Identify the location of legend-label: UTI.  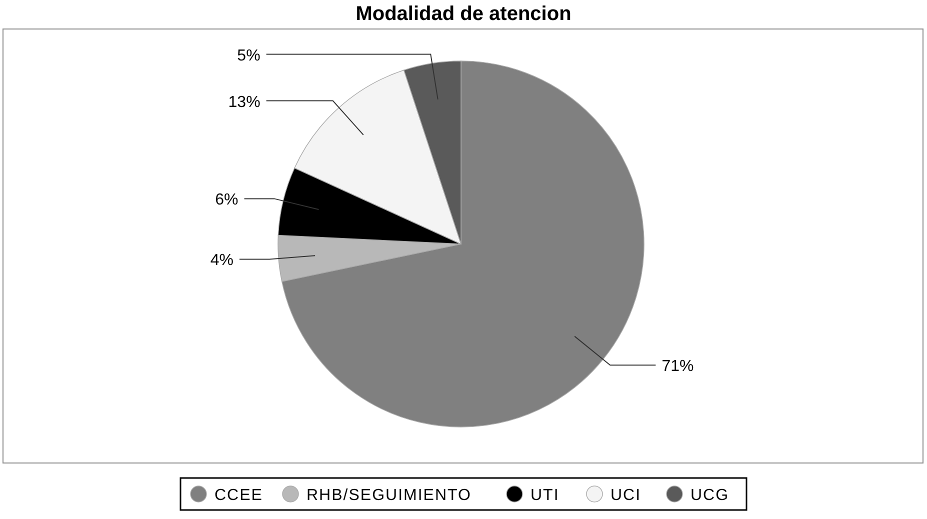
(545, 495).